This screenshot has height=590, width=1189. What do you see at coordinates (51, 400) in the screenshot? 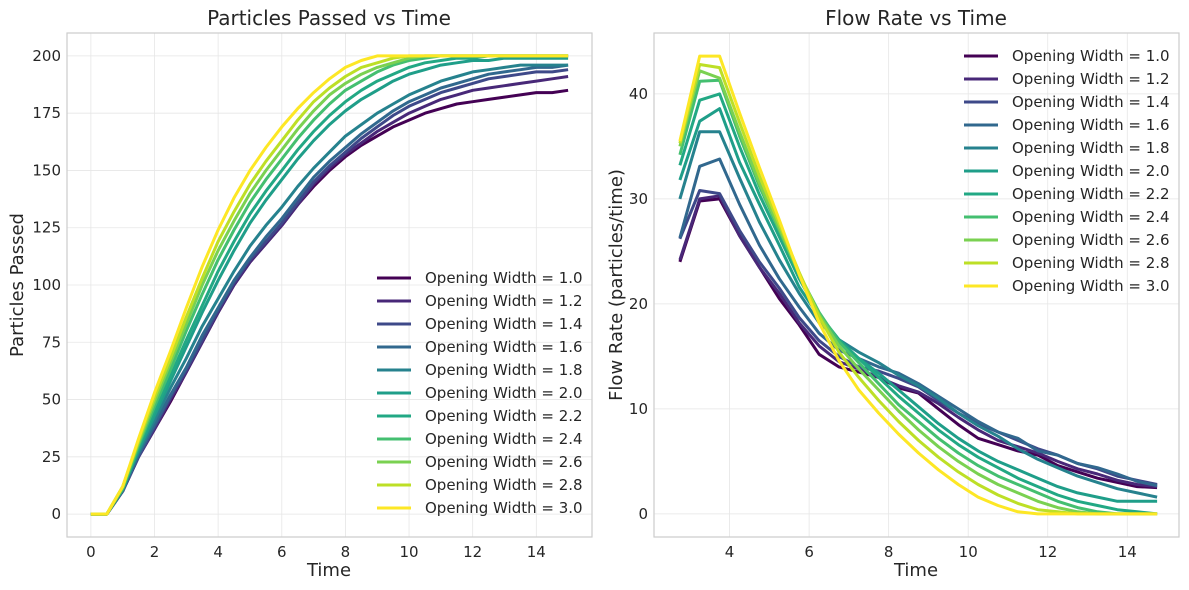
I see `y-tick-label: 50` at bounding box center [51, 400].